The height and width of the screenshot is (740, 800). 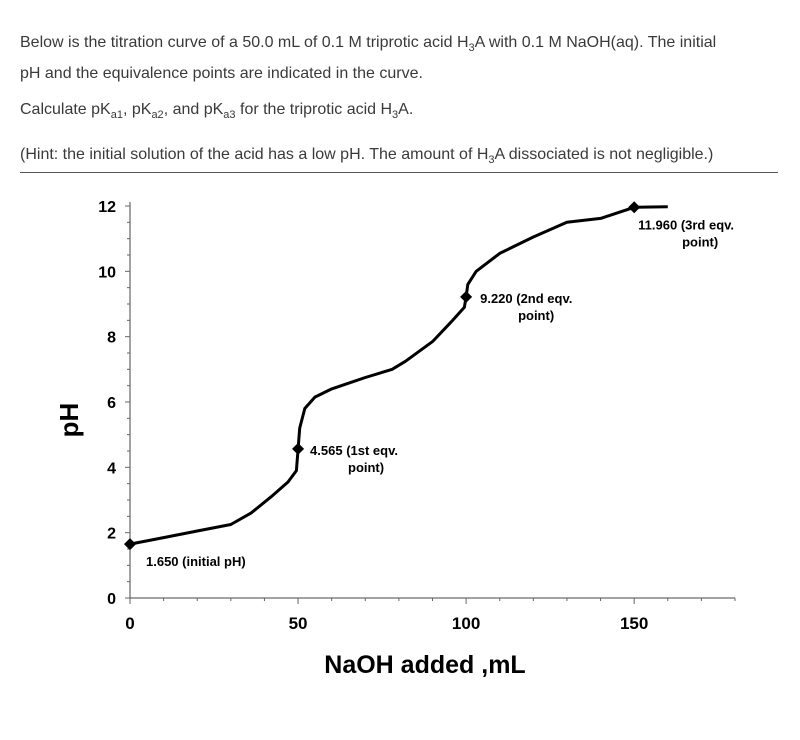 What do you see at coordinates (111, 468) in the screenshot?
I see `y-tick-label: 4` at bounding box center [111, 468].